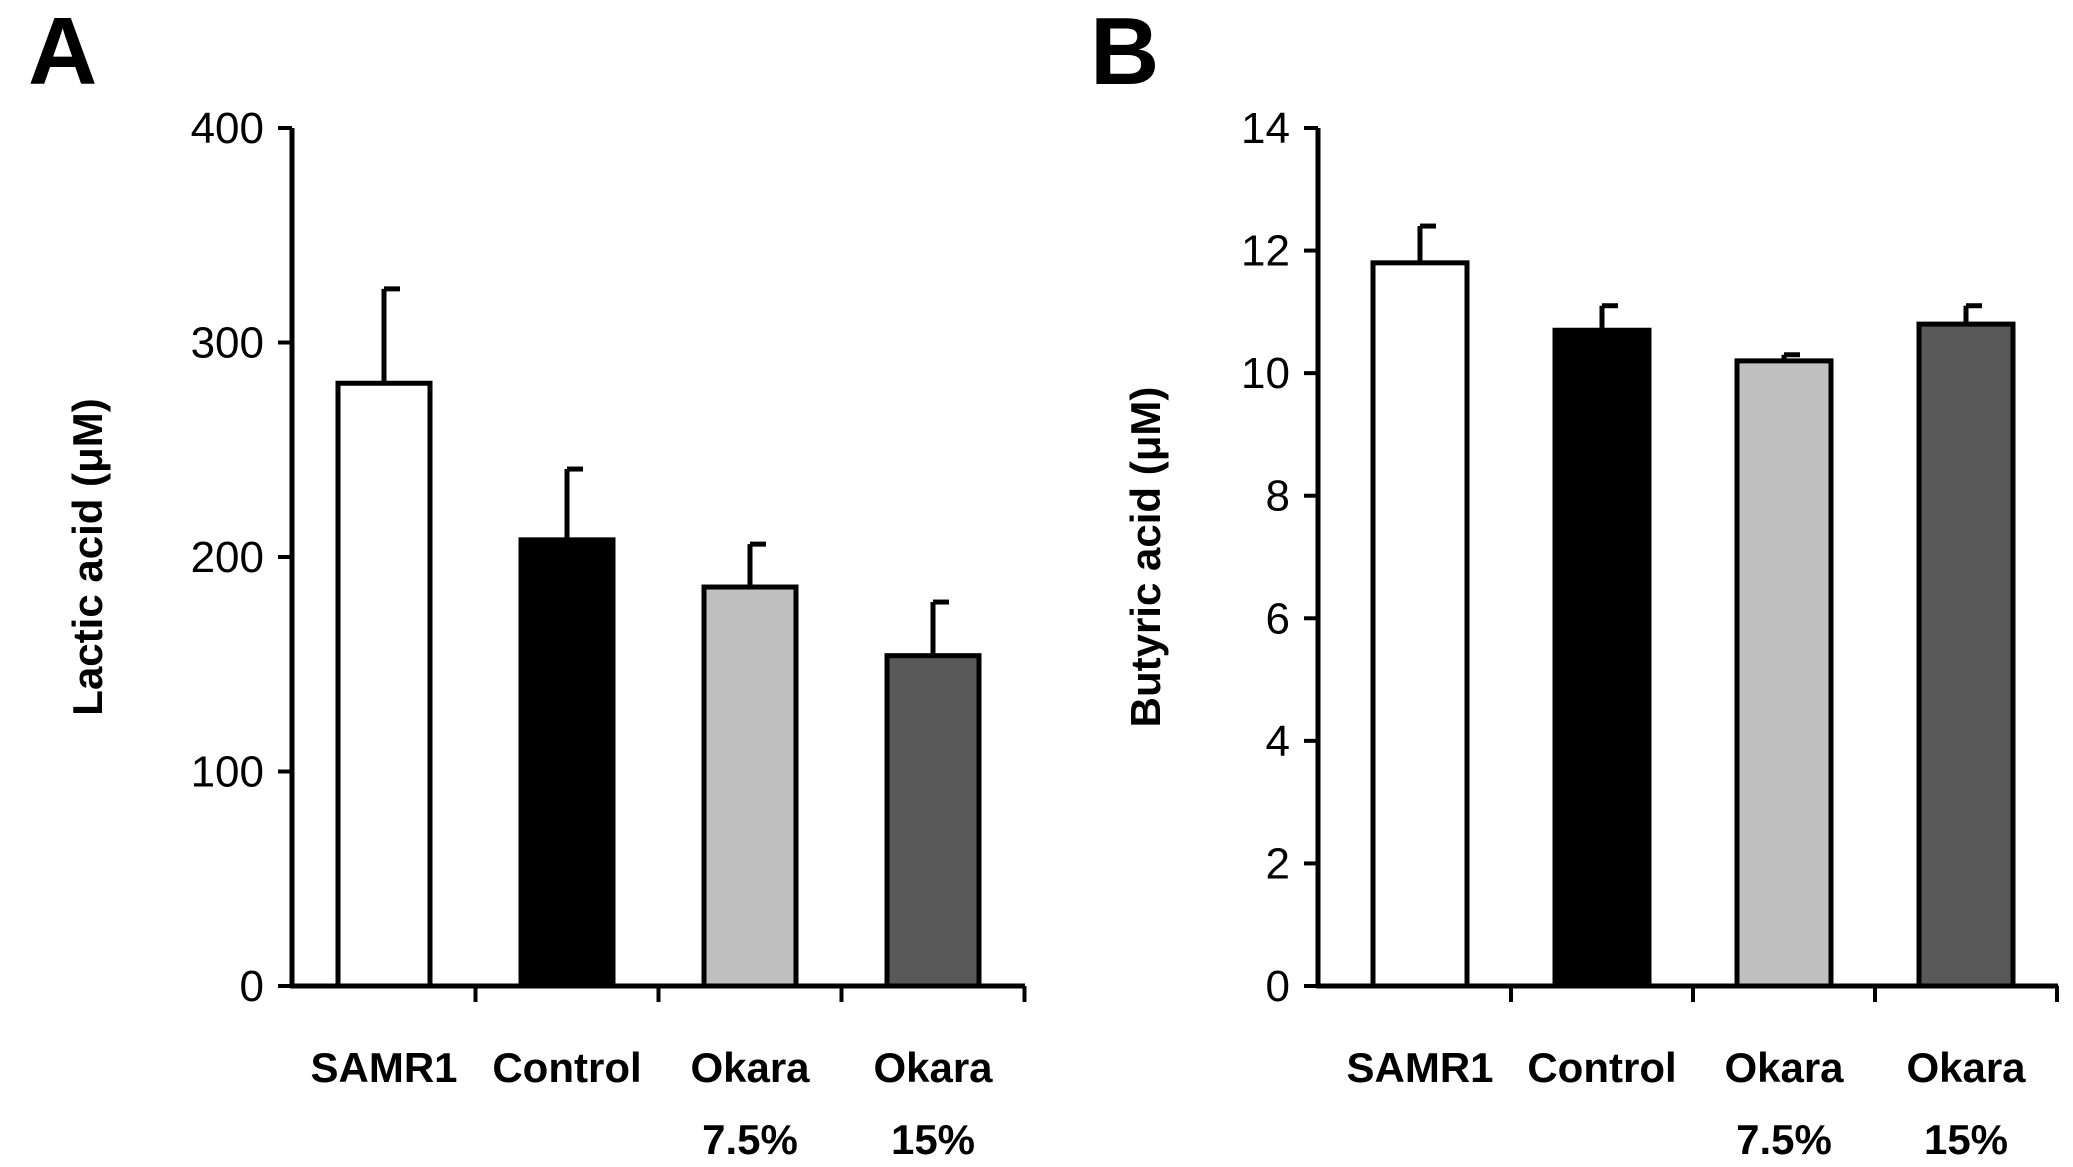 The width and height of the screenshot is (2073, 1167). I want to click on y-axis-title: Lactic acid (μM), so click(87, 556).